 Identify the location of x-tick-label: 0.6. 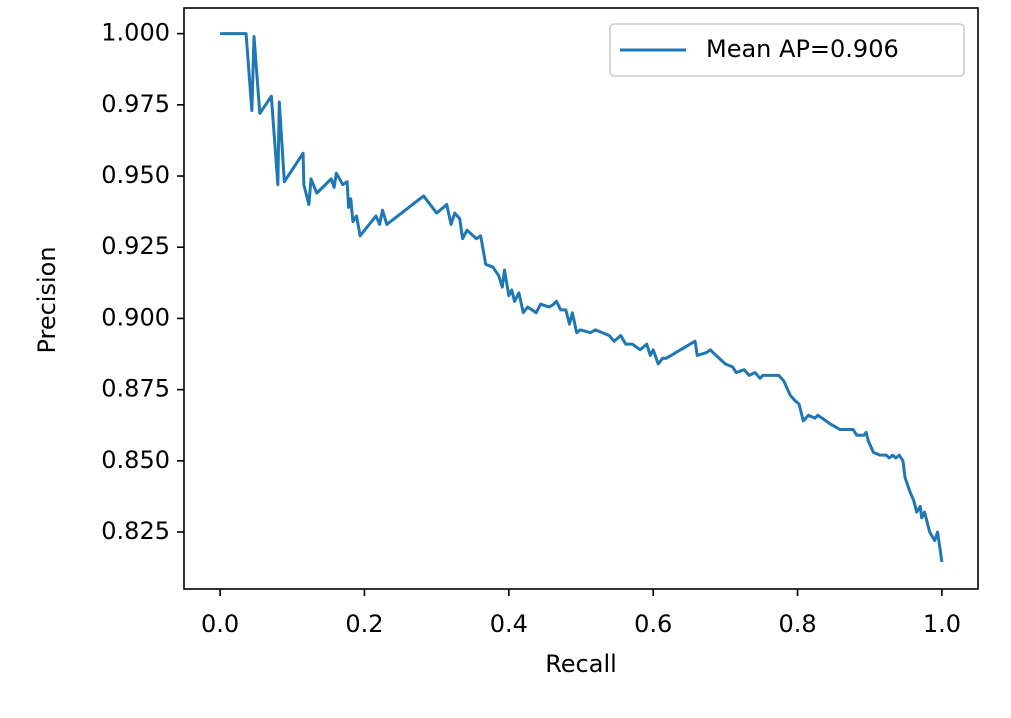
(653, 624).